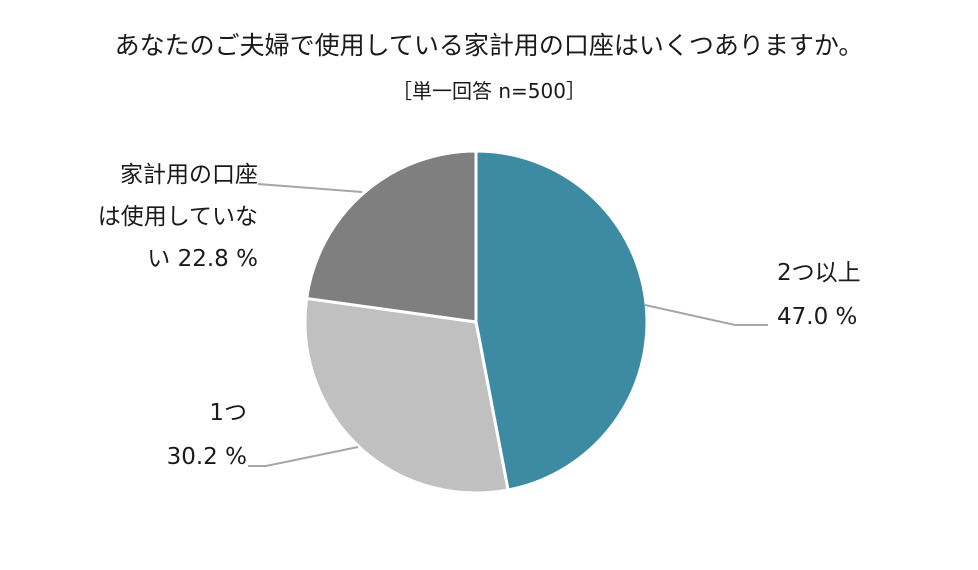 This screenshot has height=570, width=978. What do you see at coordinates (489, 45) in the screenshot?
I see `chart-title: あなたのご夫婦で使用している家計用の口座はいくつありますか。` at bounding box center [489, 45].